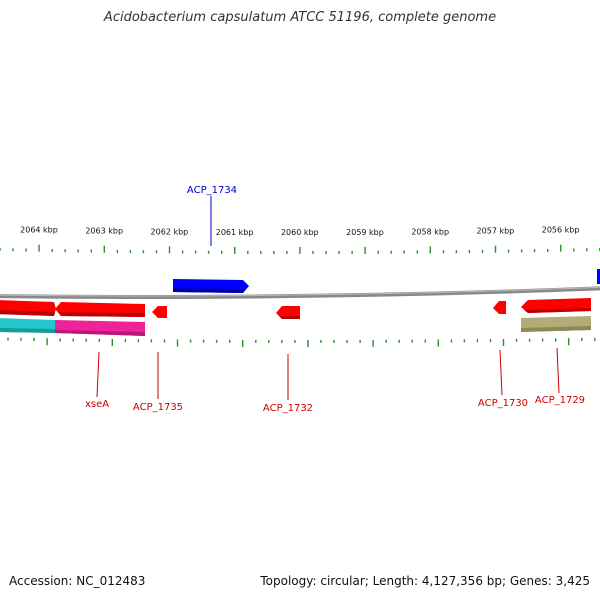 The height and width of the screenshot is (600, 600). What do you see at coordinates (430, 231) in the screenshot?
I see `scale-label: 2058 kbp` at bounding box center [430, 231].